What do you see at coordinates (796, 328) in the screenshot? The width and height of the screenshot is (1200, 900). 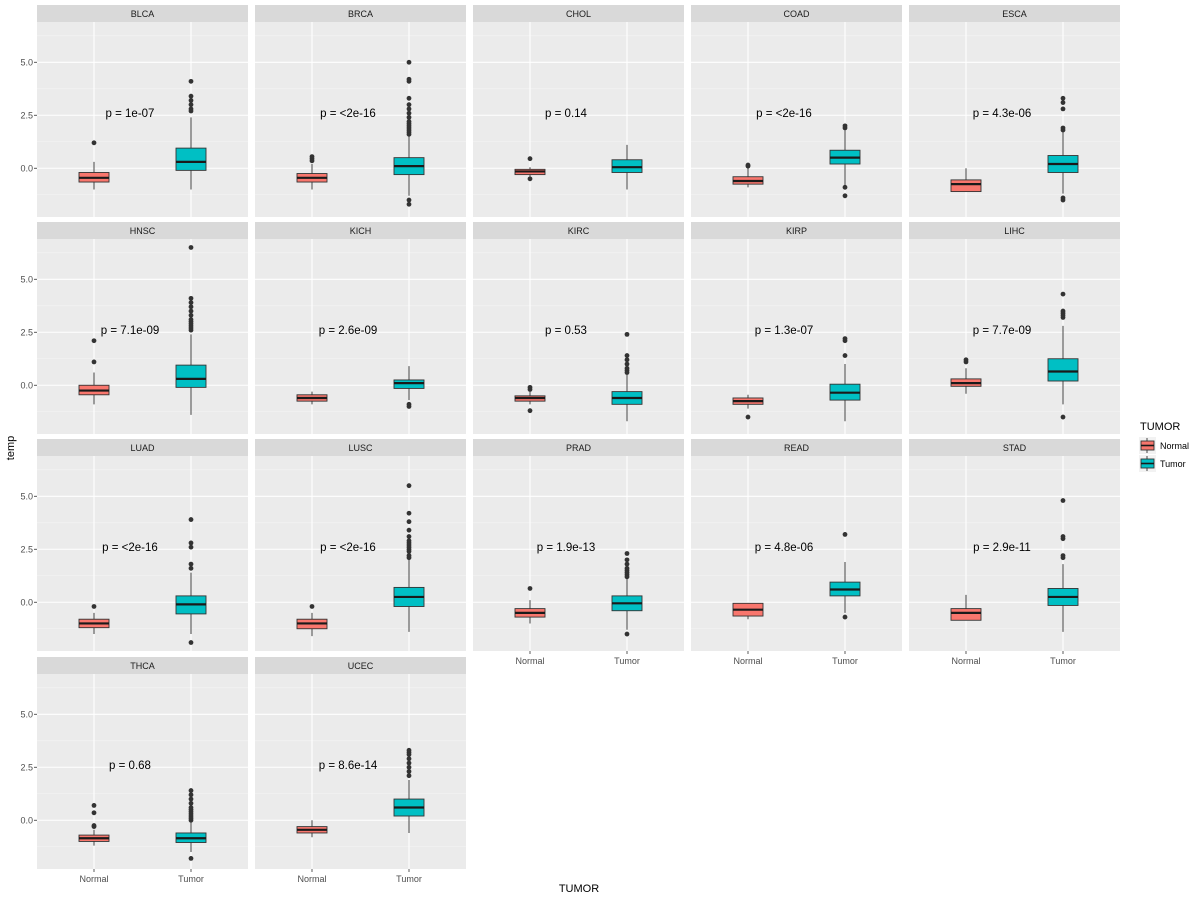 I see `facet-panel-kirp: KIRP p = 1.3e-07` at bounding box center [796, 328].